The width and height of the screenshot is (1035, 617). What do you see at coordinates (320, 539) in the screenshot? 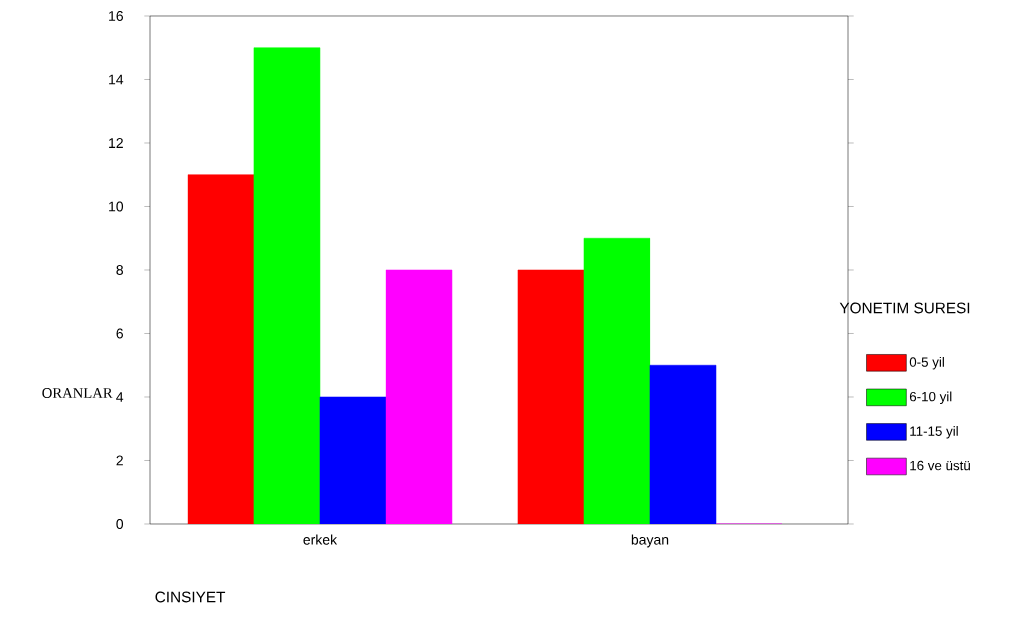
I see `x-tick-label: erkek` at bounding box center [320, 539].